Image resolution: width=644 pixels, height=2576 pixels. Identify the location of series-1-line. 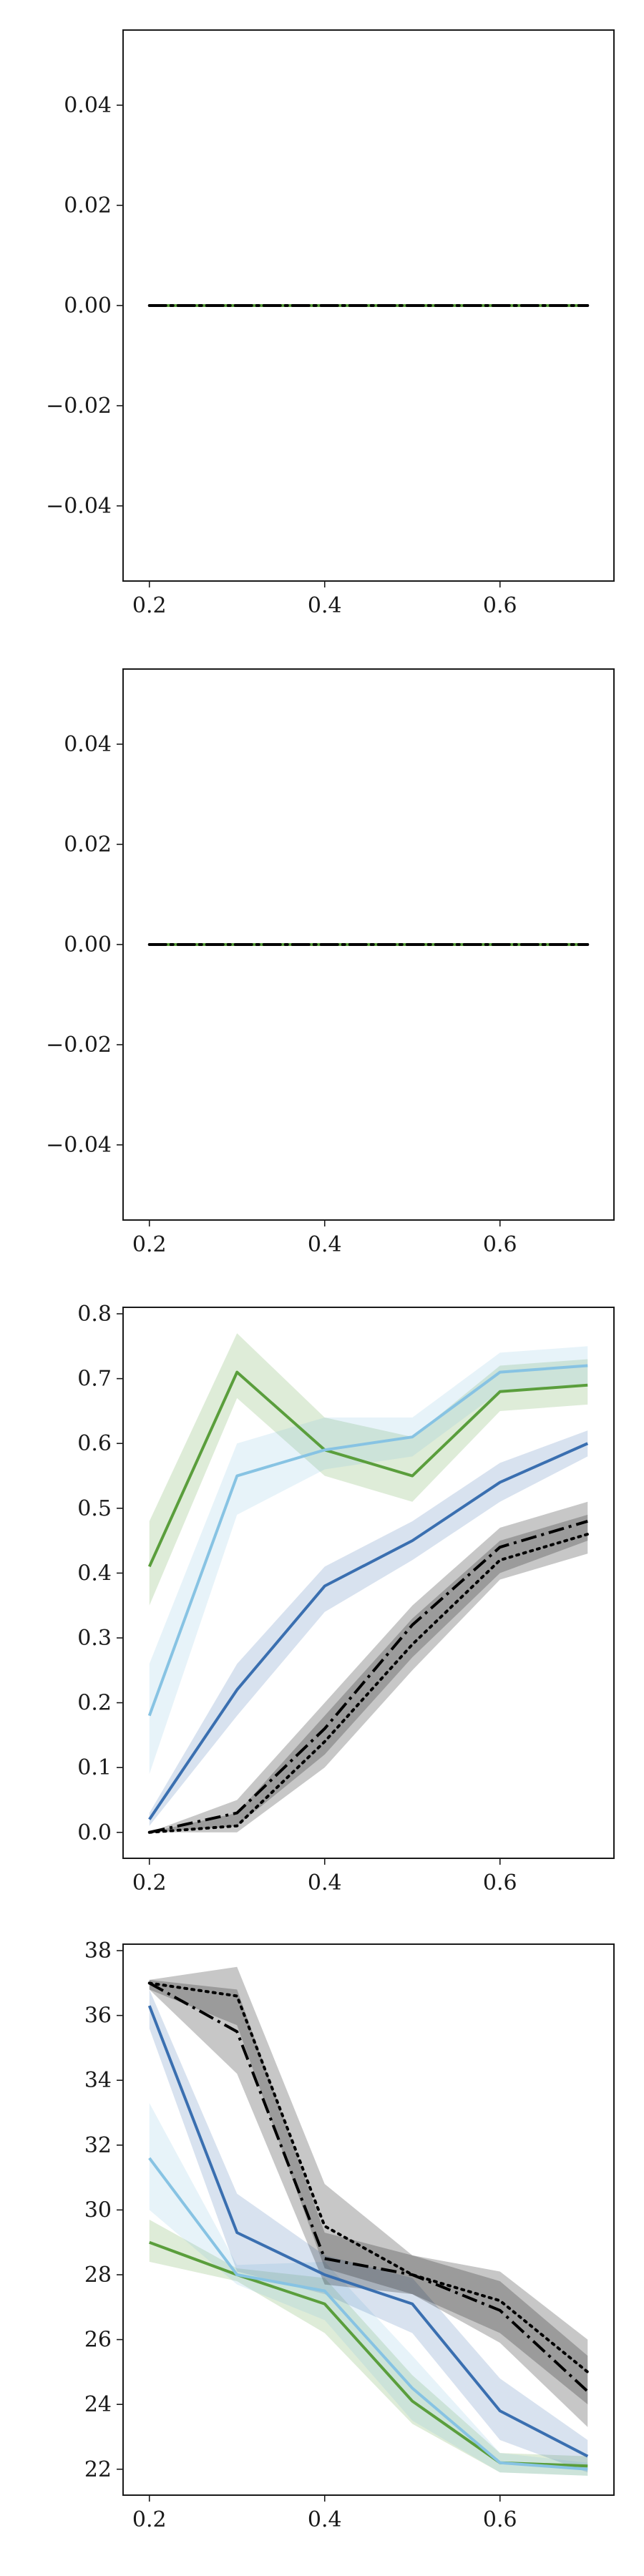
(367, 1469).